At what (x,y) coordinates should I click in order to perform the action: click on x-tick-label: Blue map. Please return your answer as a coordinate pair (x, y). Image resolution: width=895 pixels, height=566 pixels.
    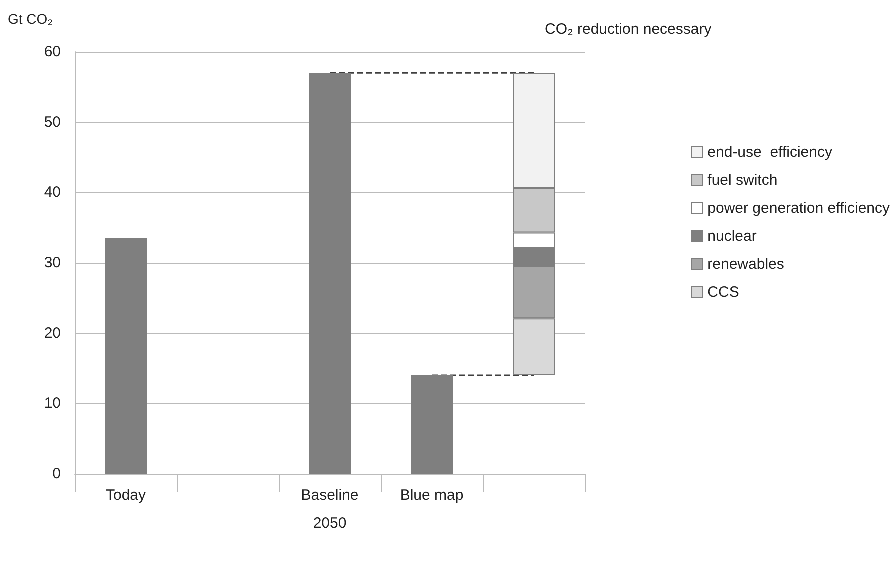
    Looking at the image, I should click on (432, 495).